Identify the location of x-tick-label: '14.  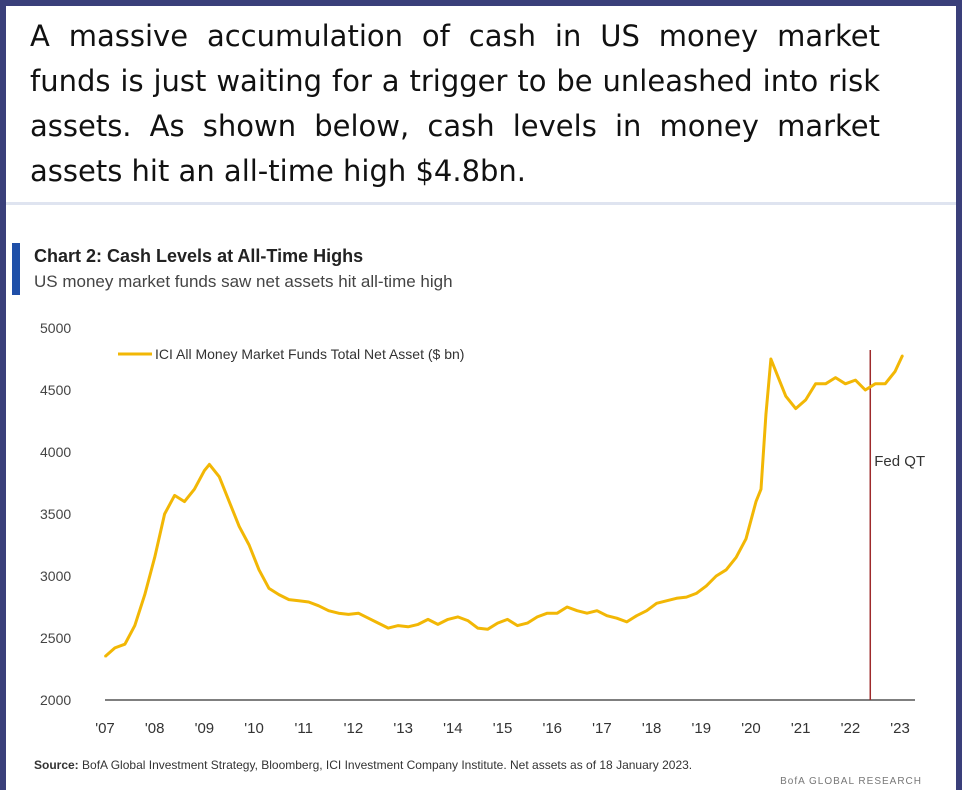
(453, 728).